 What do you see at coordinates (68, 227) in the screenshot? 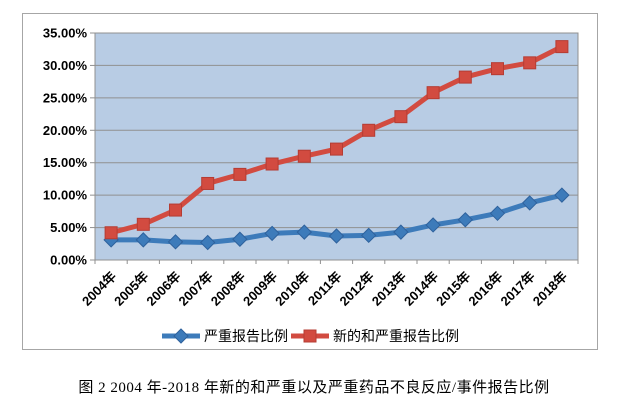
I see `y-axis-tick-label: 5.00%` at bounding box center [68, 227].